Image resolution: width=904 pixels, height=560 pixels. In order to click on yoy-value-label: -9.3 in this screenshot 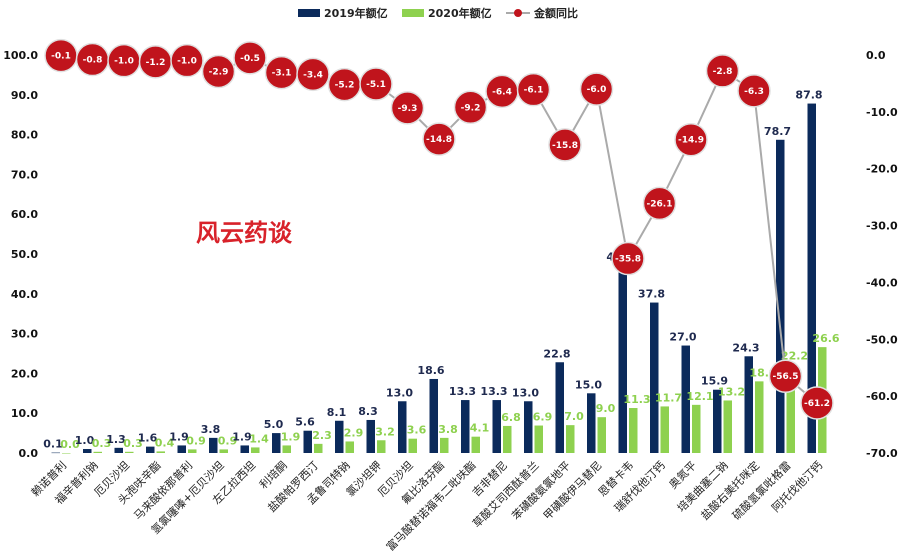, I will do `click(408, 109)`.